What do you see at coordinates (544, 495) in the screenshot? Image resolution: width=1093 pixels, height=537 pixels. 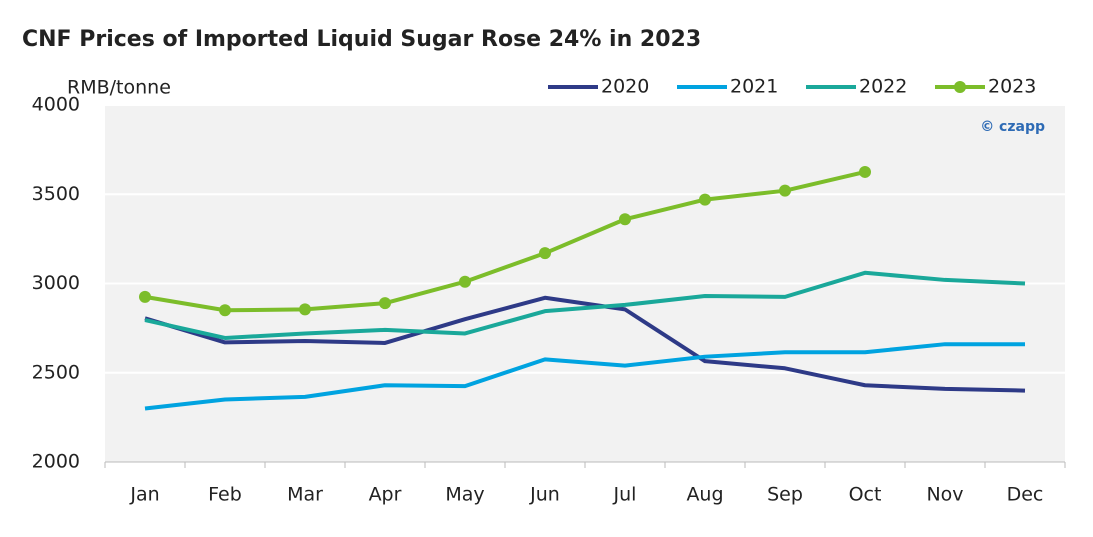 I see `x-tick-label: Jun` at bounding box center [544, 495].